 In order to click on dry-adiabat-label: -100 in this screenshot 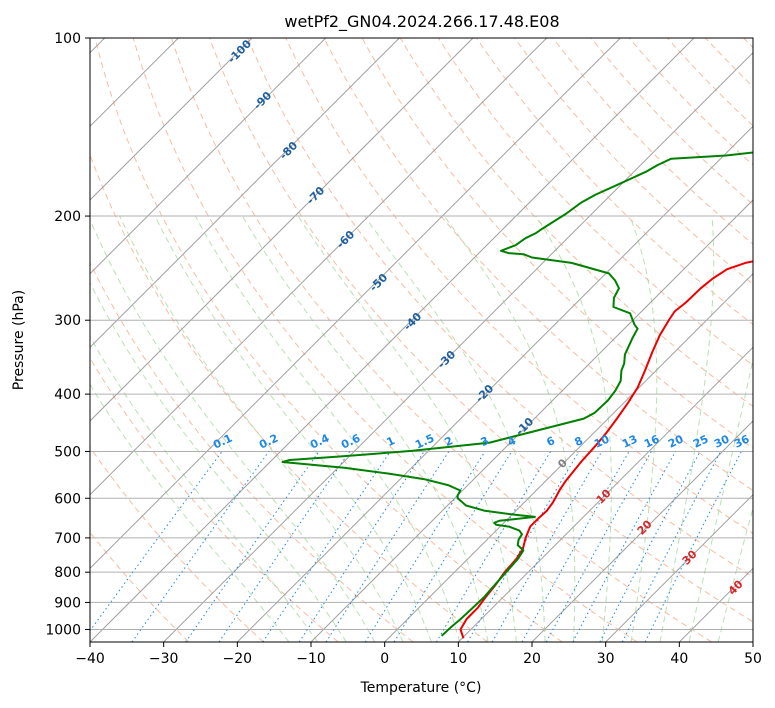, I will do `click(239, 51)`.